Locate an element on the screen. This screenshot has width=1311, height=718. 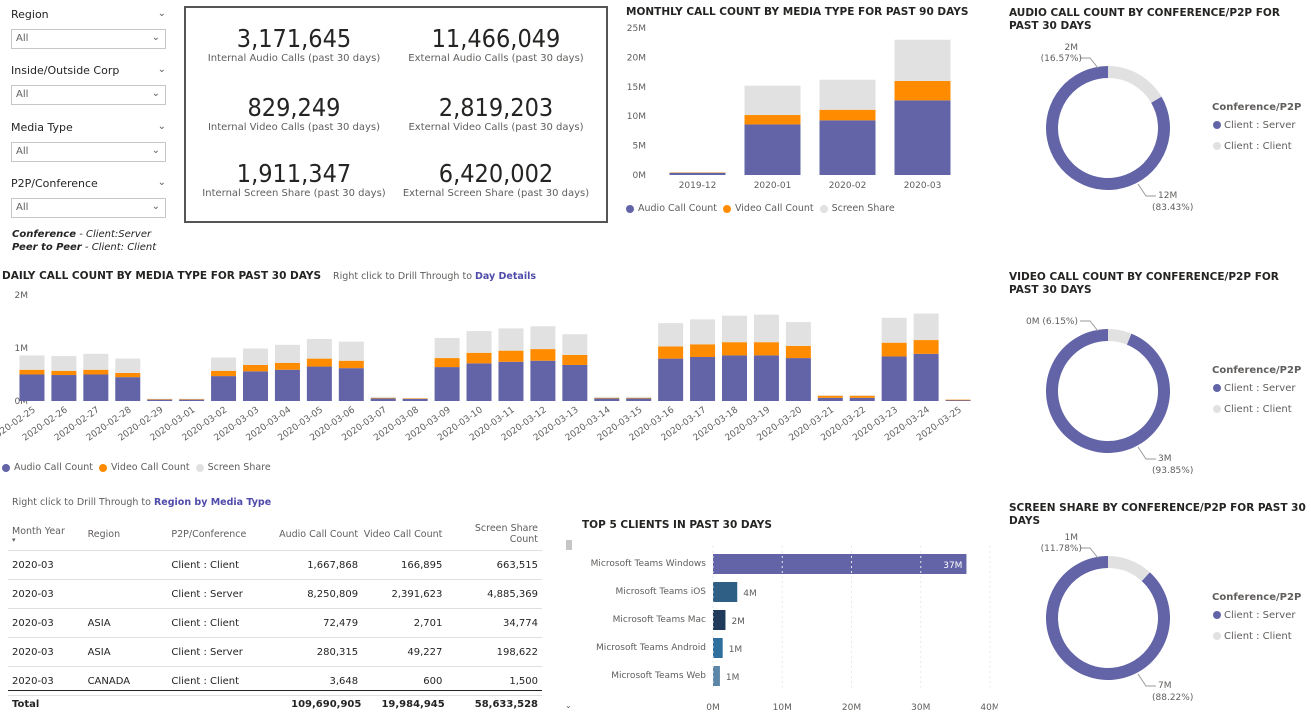
scrollbar: ⌄ is located at coordinates (569, 625).